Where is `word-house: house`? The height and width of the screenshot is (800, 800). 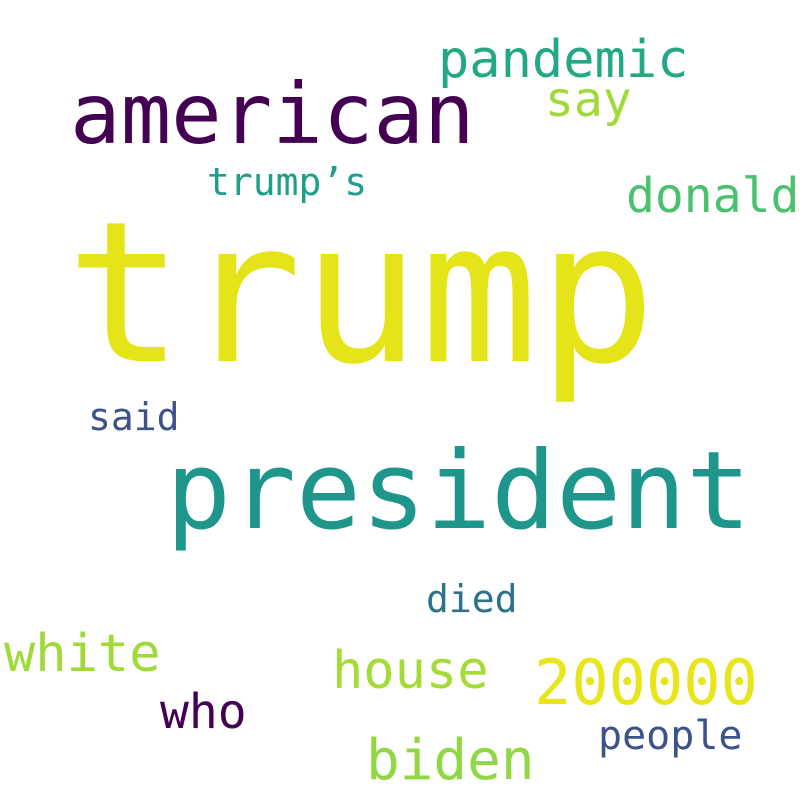 word-house: house is located at coordinates (410, 671).